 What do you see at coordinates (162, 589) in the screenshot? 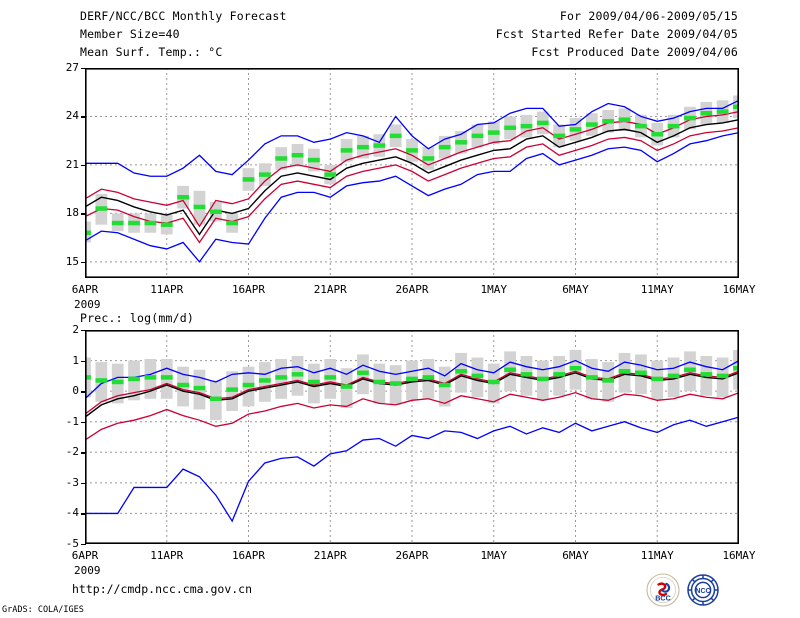
I see `website-url: http://cmdp.ncc.cma.gov.cn` at bounding box center [162, 589].